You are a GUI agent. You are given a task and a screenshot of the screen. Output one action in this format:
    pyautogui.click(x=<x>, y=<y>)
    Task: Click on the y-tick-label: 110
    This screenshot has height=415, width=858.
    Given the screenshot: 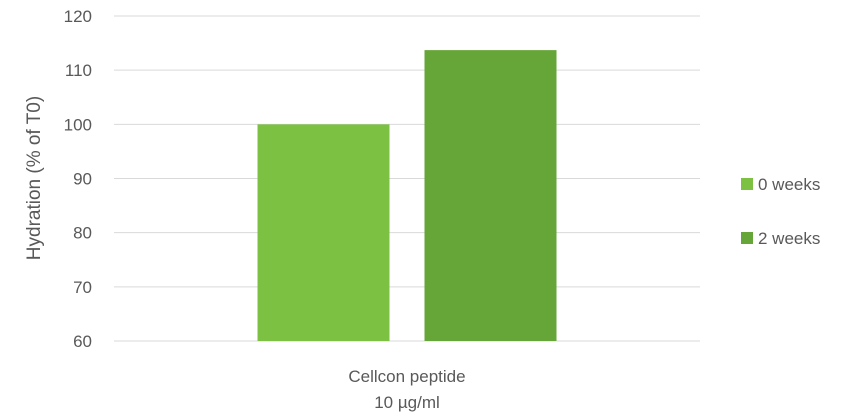 What is the action you would take?
    pyautogui.click(x=78, y=70)
    